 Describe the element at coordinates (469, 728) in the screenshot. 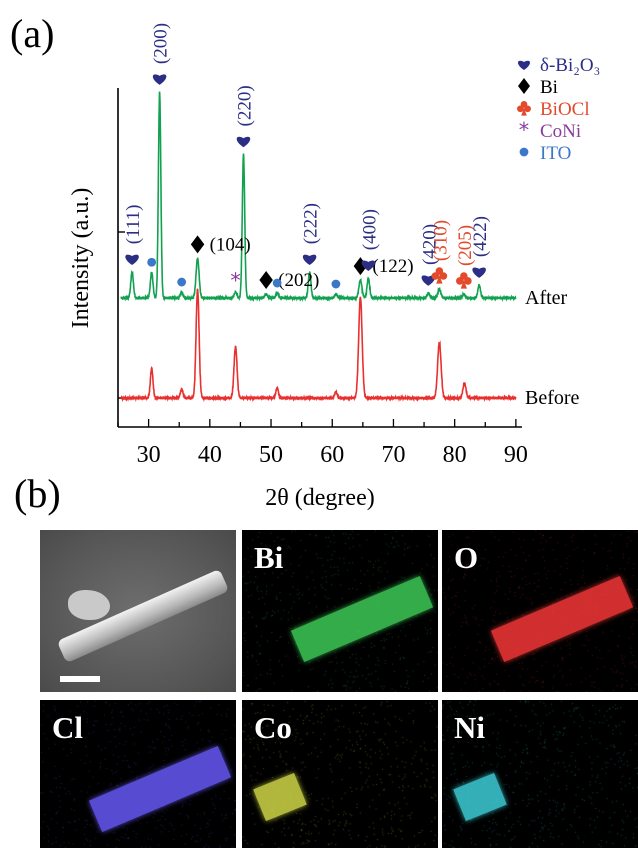

I see `map-label-ni: Ni` at that location.